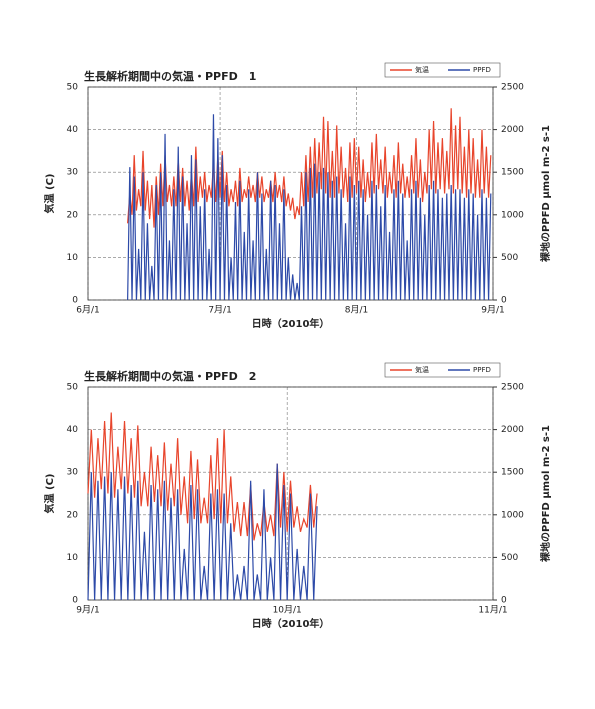 Image resolution: width=595 pixels, height=709 pixels. Describe the element at coordinates (88, 310) in the screenshot. I see `x-tick-label: 6月/1` at that location.